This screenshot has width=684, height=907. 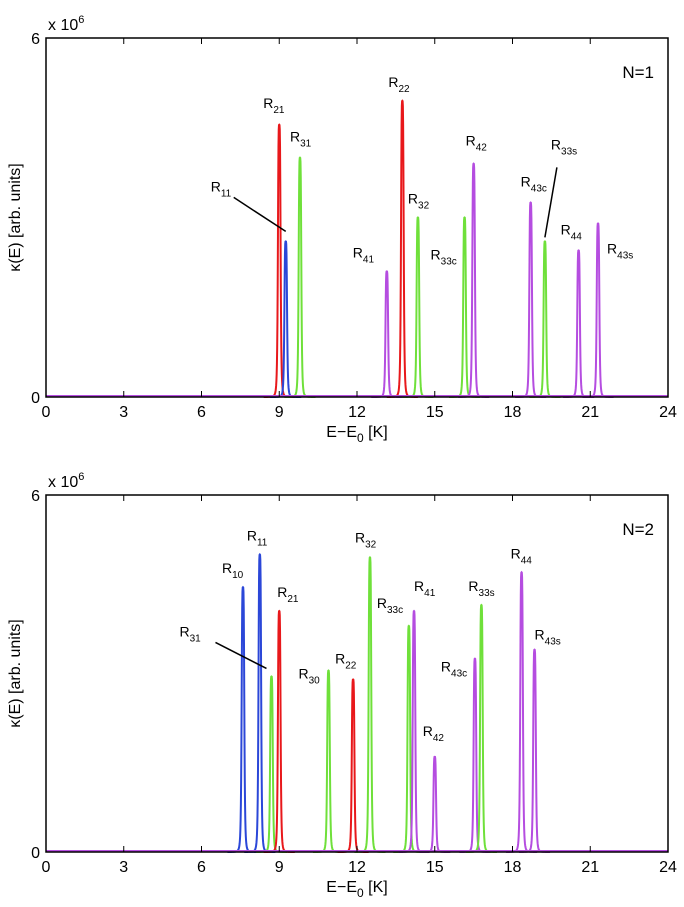 I want to click on peak-R44, so click(x=579, y=323).